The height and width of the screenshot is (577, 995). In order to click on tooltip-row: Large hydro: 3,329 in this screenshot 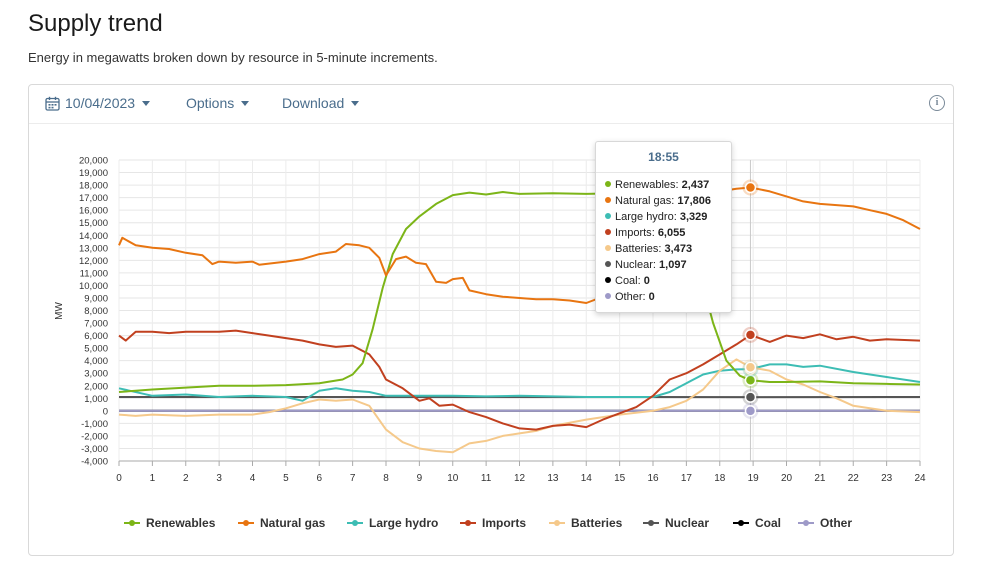, I will do `click(663, 217)`.